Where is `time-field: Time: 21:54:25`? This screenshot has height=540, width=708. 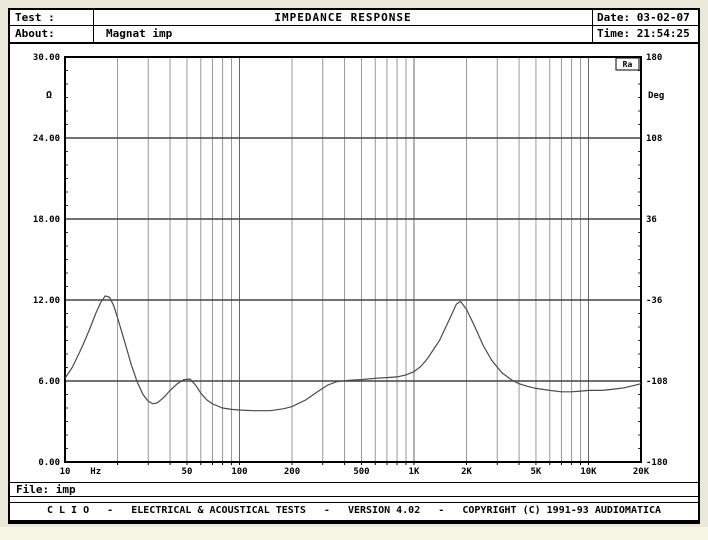 time-field: Time: 21:54:25 is located at coordinates (645, 34).